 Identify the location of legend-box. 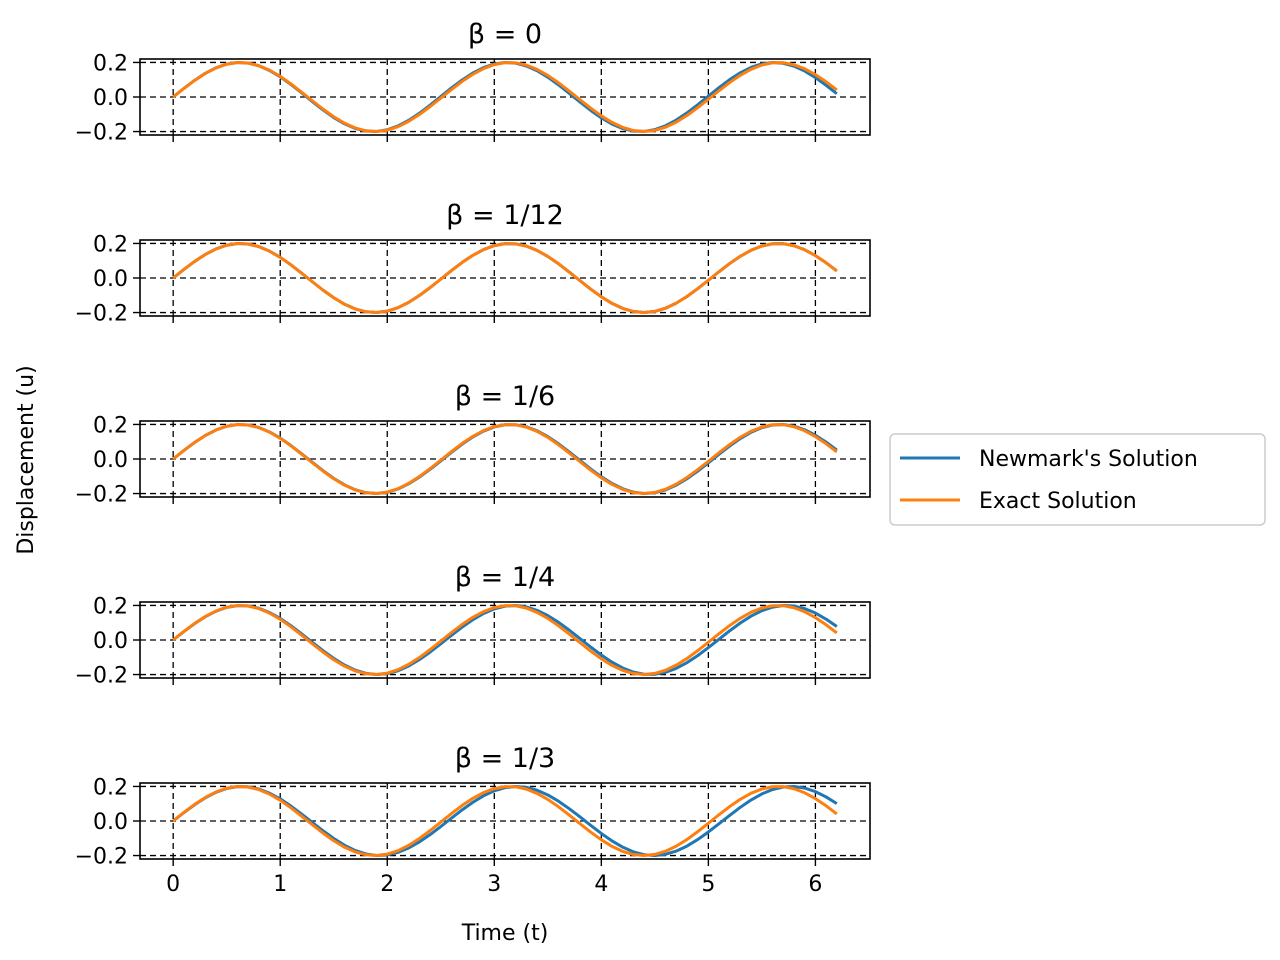
(1077, 479).